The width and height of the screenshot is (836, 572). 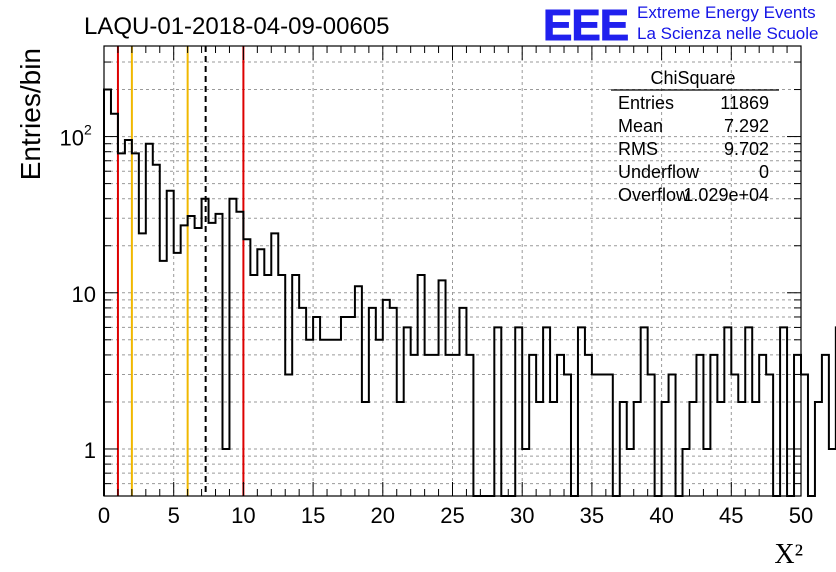 What do you see at coordinates (88, 130) in the screenshot?
I see `y-tick-exponent: 2` at bounding box center [88, 130].